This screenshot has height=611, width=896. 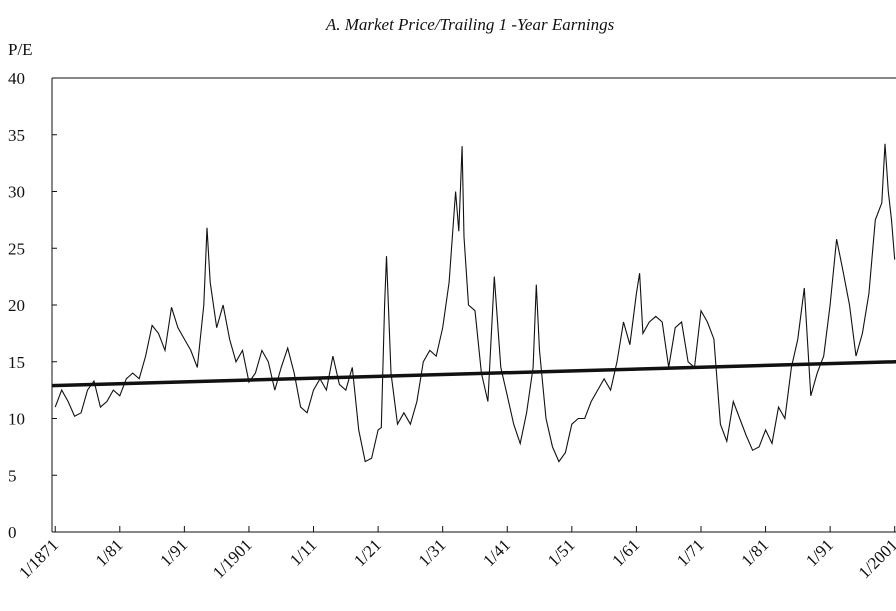 I want to click on x-tick-label: 1/2001, so click(x=875, y=558).